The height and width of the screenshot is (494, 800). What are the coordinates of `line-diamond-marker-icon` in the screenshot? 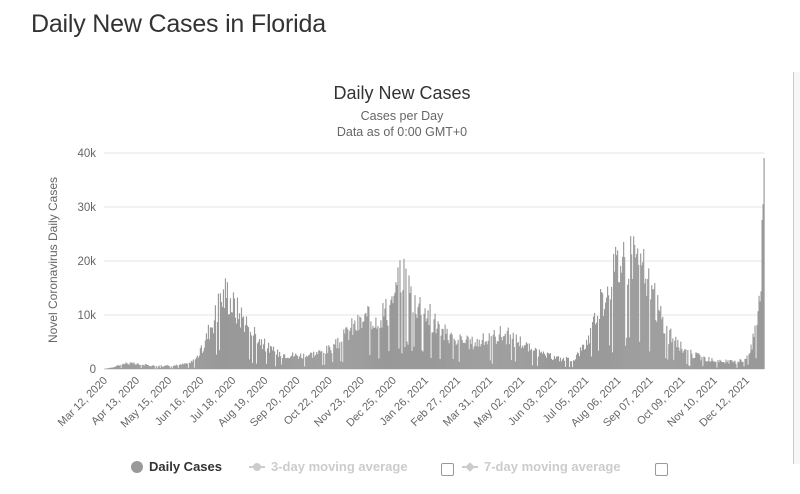 It's located at (470, 467).